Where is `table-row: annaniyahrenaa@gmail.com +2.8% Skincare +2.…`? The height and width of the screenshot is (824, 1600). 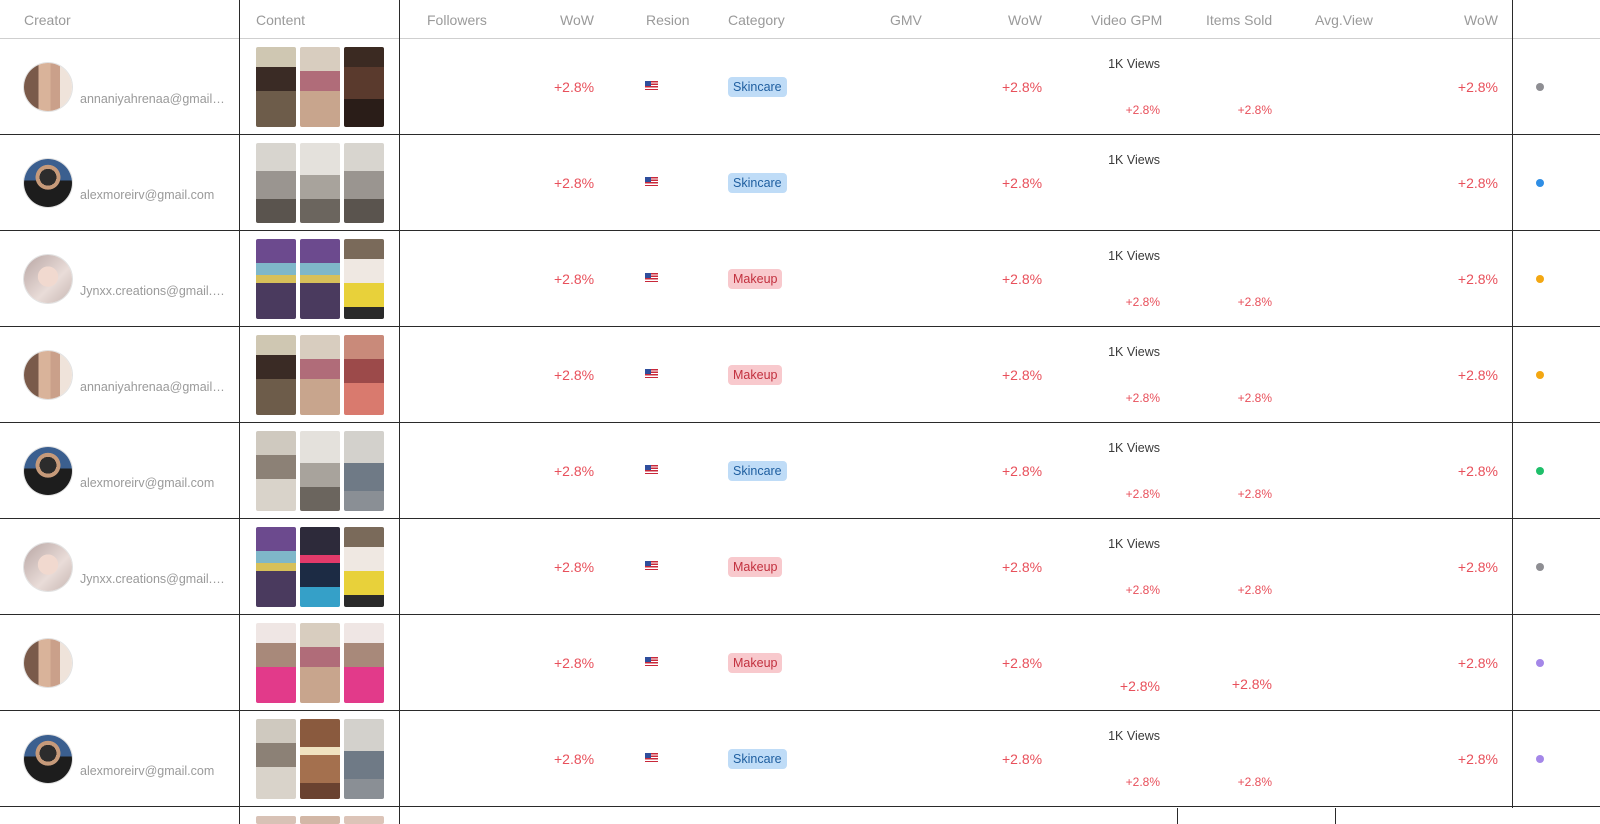
table-row: annaniyahrenaa@gmail.com +2.8% Skincare +2.… is located at coordinates (800, 87).